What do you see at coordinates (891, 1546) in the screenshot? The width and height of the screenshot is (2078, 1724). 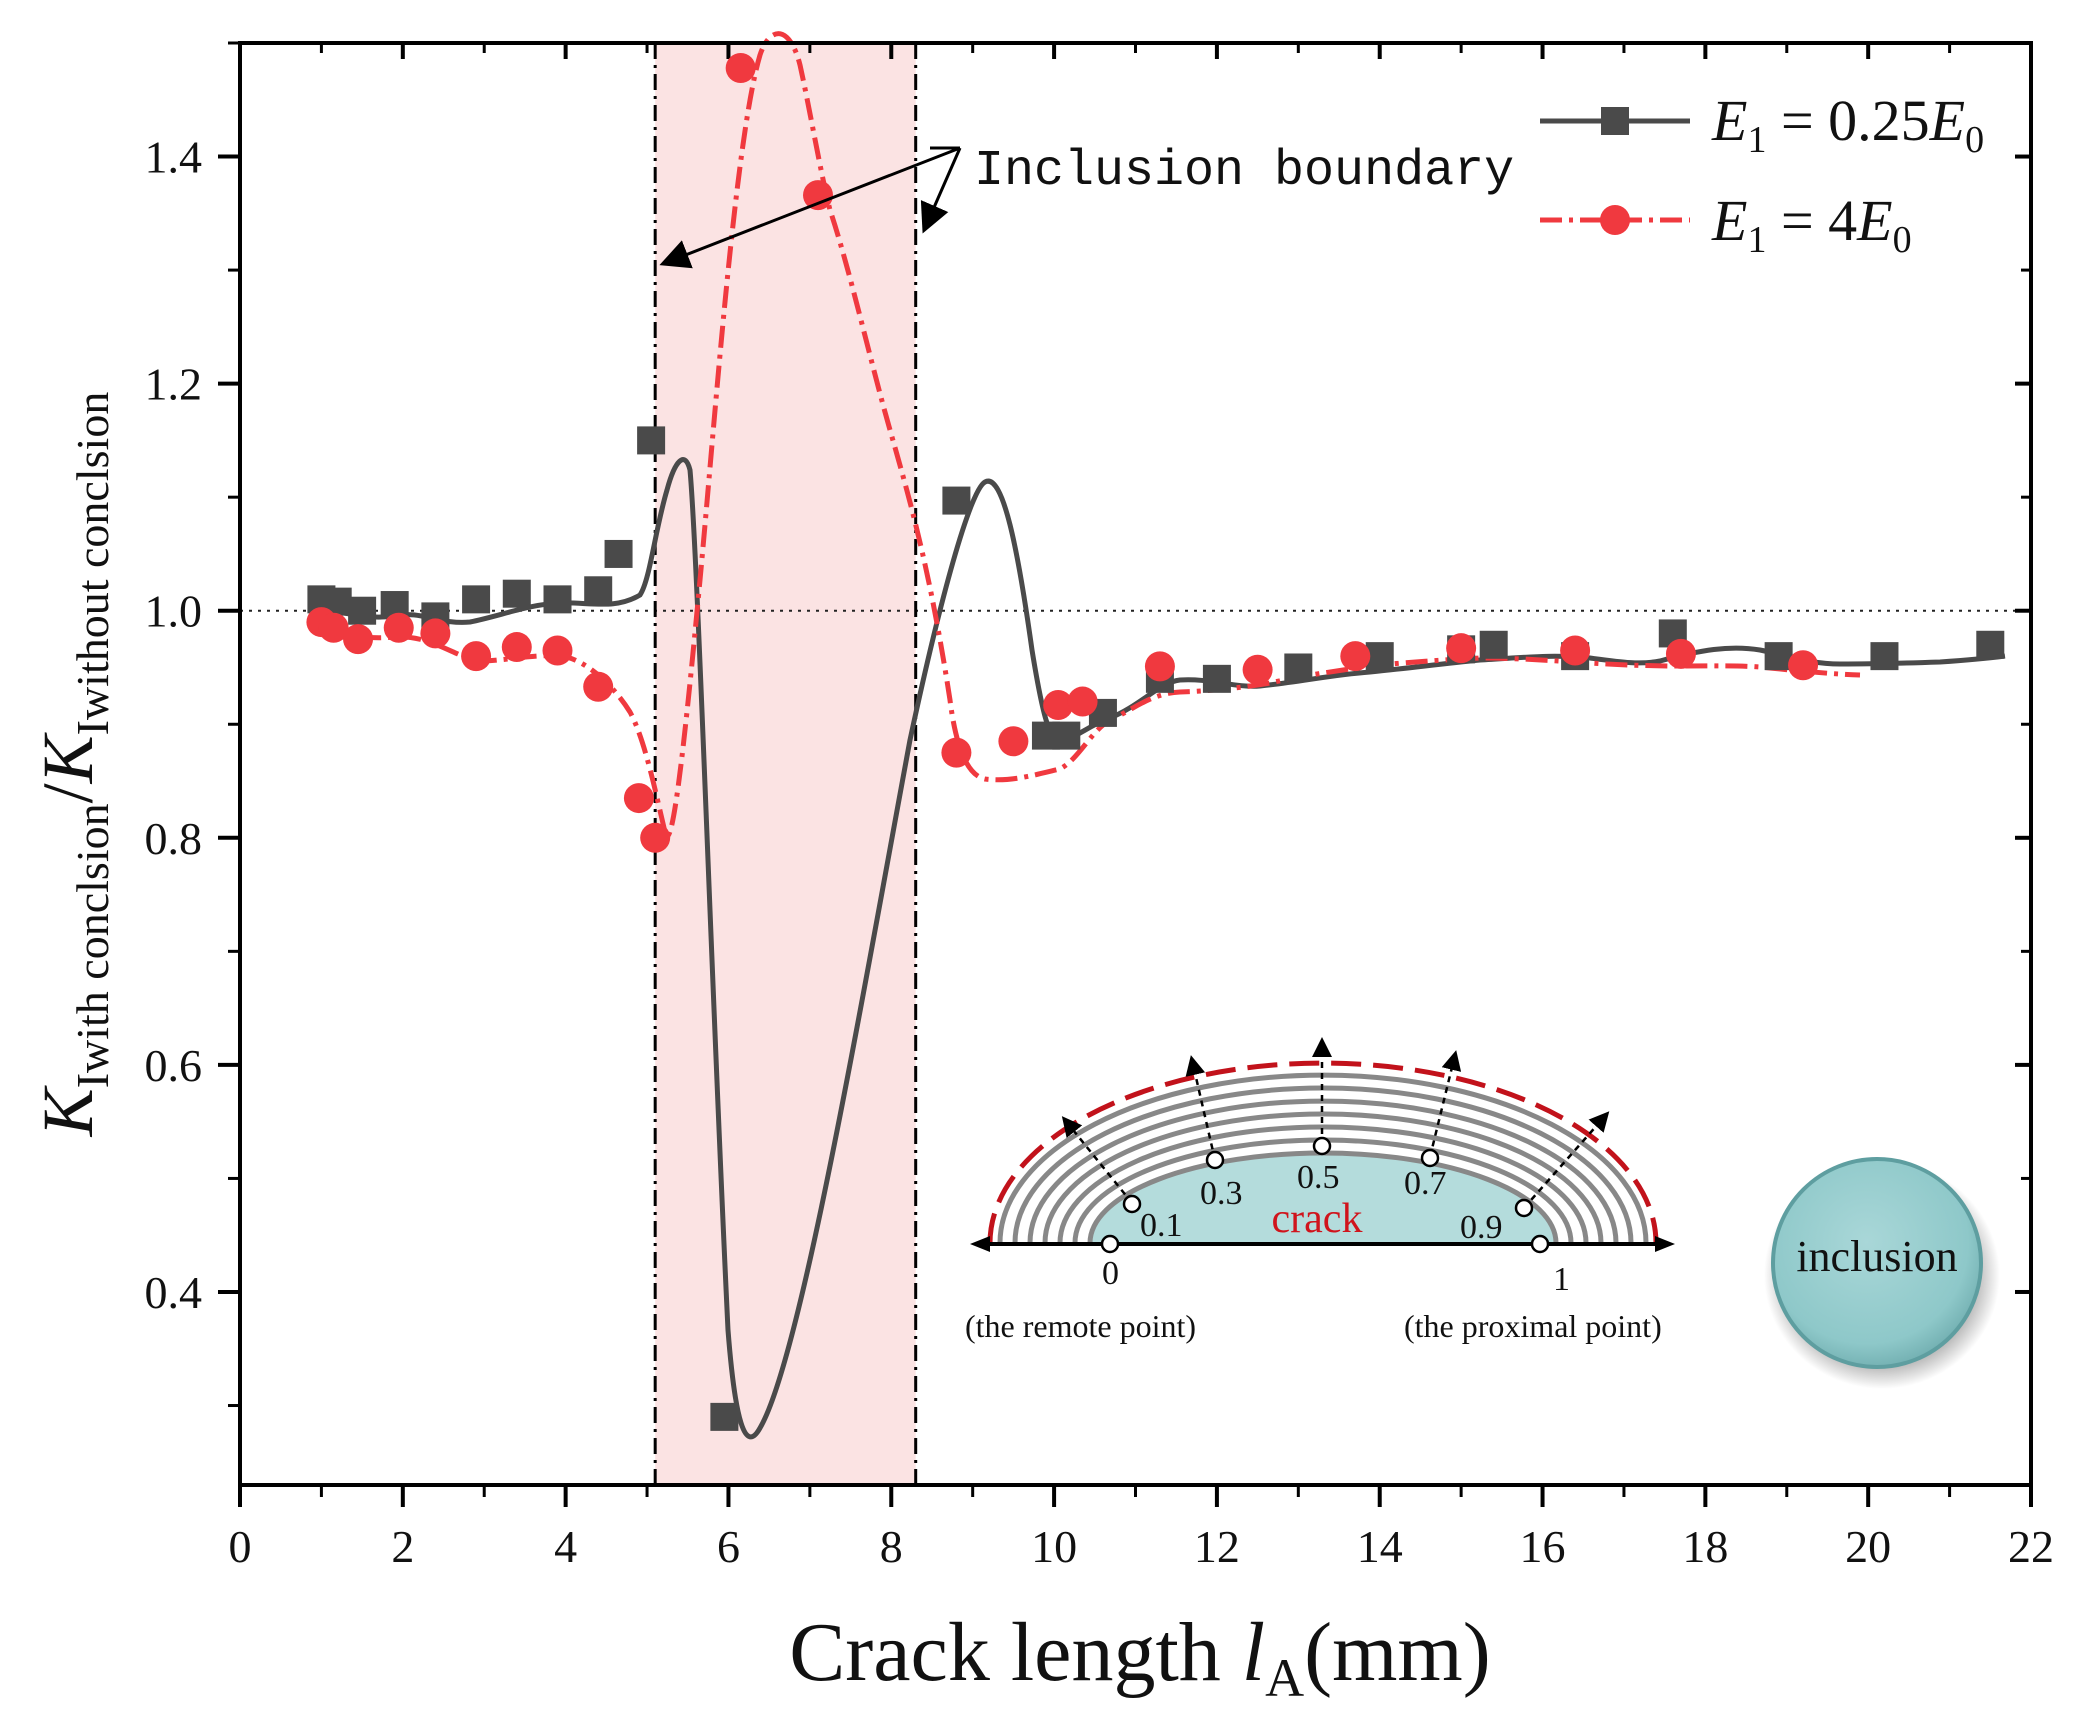 I see `x-tick-label: 8` at bounding box center [891, 1546].